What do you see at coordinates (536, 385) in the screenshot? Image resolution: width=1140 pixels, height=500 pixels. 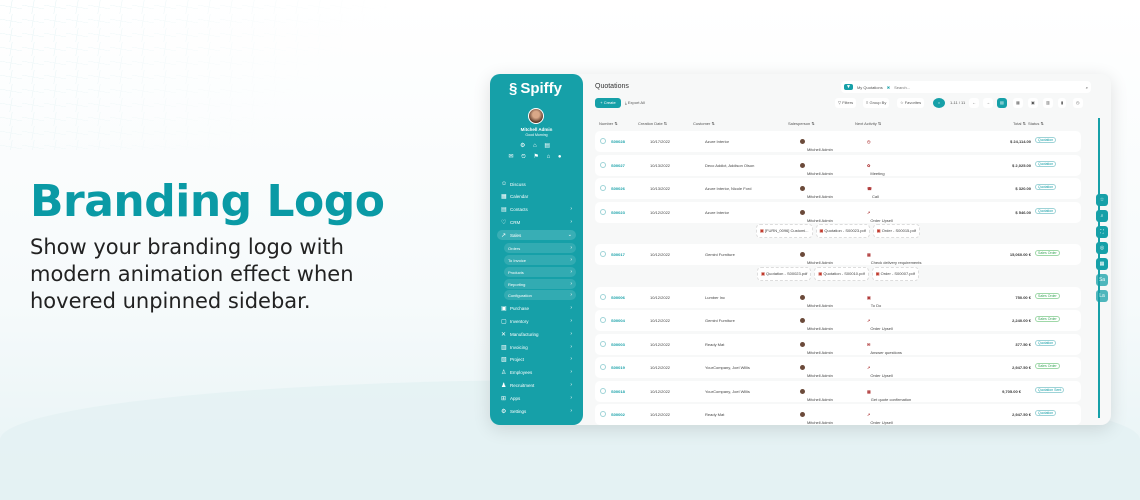 I see `sidebar-item-recruitment: ♟ Recruitment ›` at bounding box center [536, 385].